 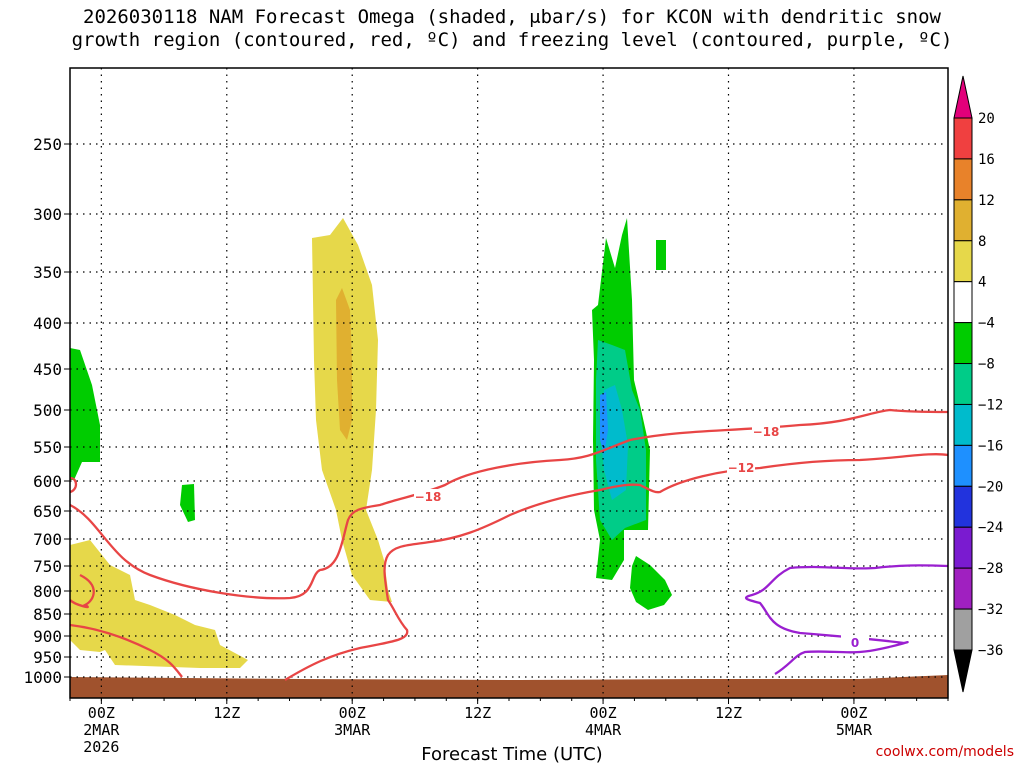 I want to click on colorbar-top-arrow, so click(x=963, y=97).